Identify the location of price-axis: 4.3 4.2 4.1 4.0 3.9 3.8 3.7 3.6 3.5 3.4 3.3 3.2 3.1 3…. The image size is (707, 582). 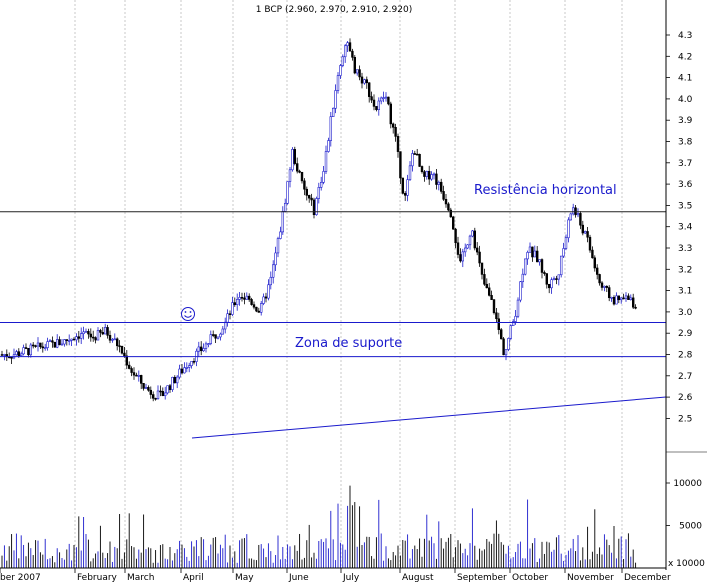
(679, 227).